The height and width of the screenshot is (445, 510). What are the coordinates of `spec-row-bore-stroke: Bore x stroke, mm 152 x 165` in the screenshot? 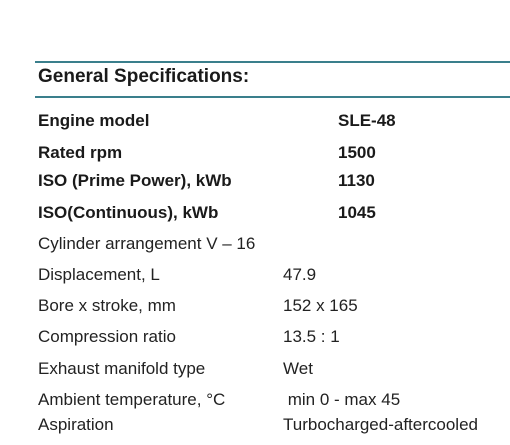 It's located at (273, 306).